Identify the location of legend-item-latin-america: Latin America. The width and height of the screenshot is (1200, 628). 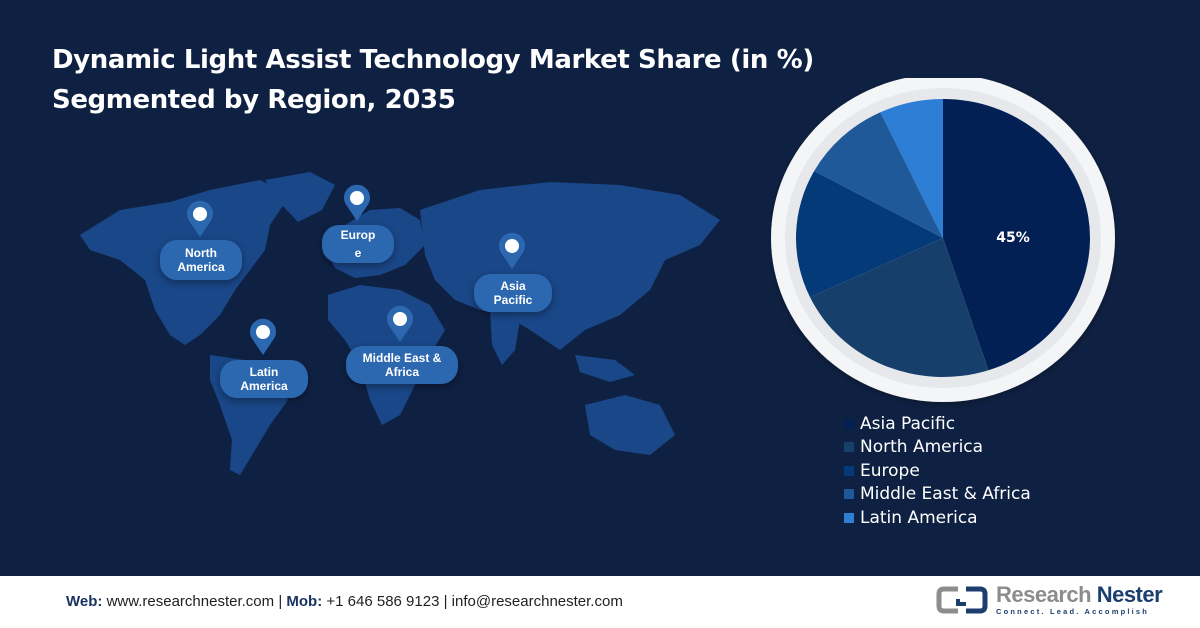
(937, 518).